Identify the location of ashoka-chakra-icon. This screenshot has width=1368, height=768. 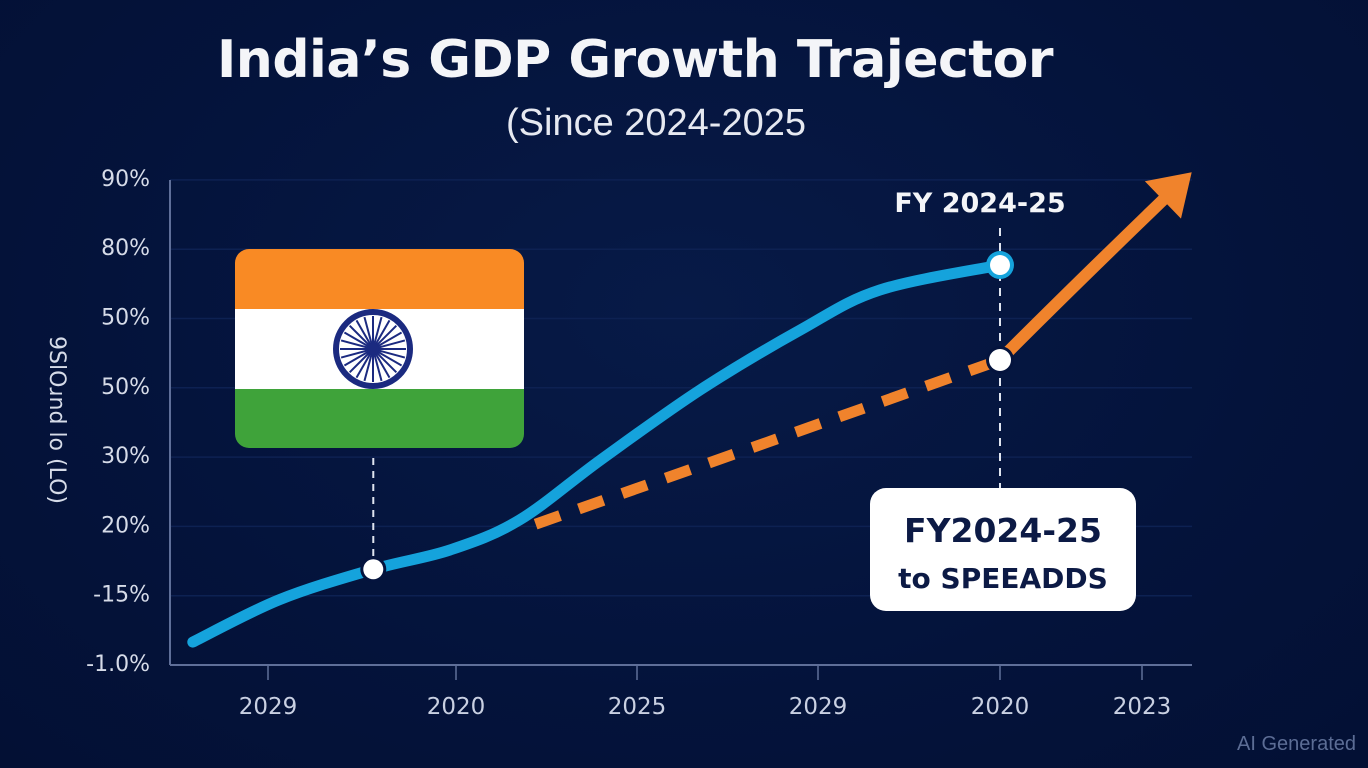
(373, 349).